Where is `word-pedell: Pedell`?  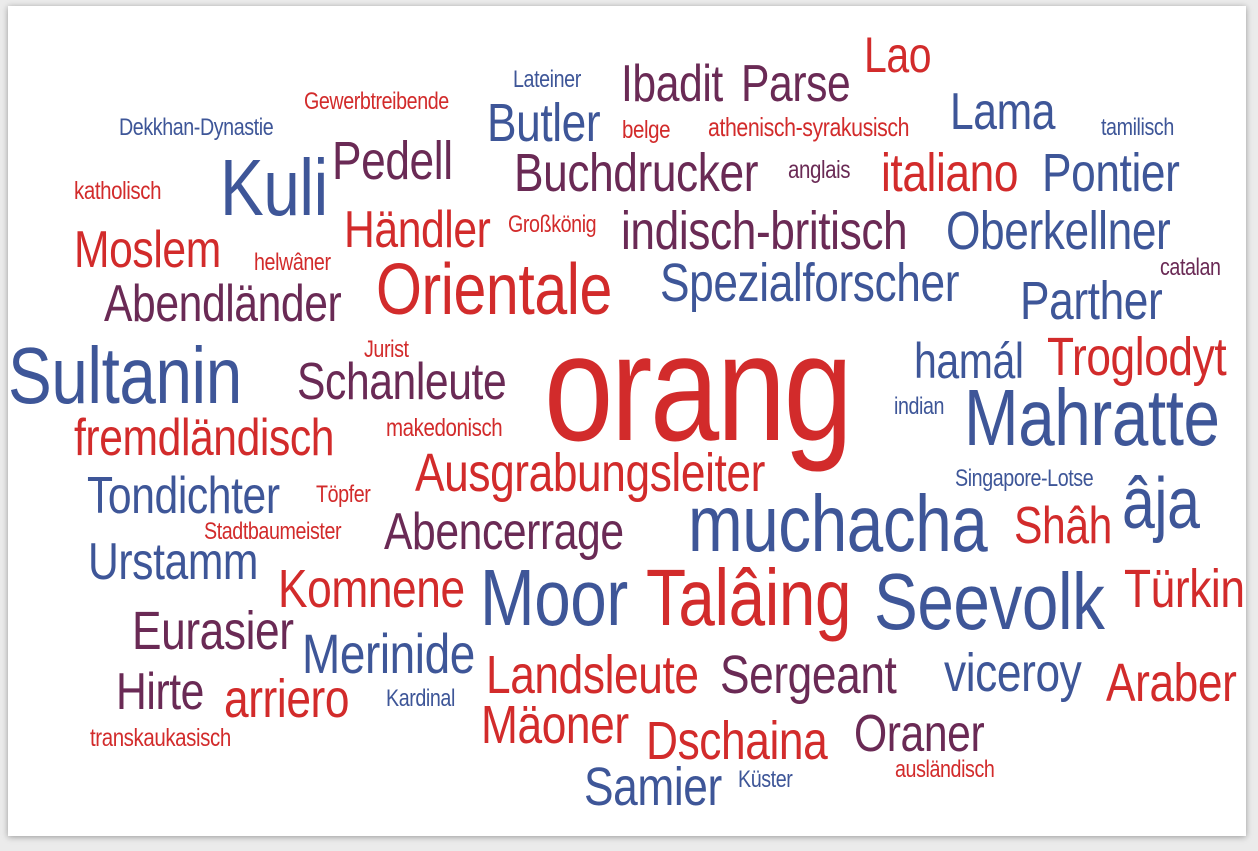 word-pedell: Pedell is located at coordinates (392, 161).